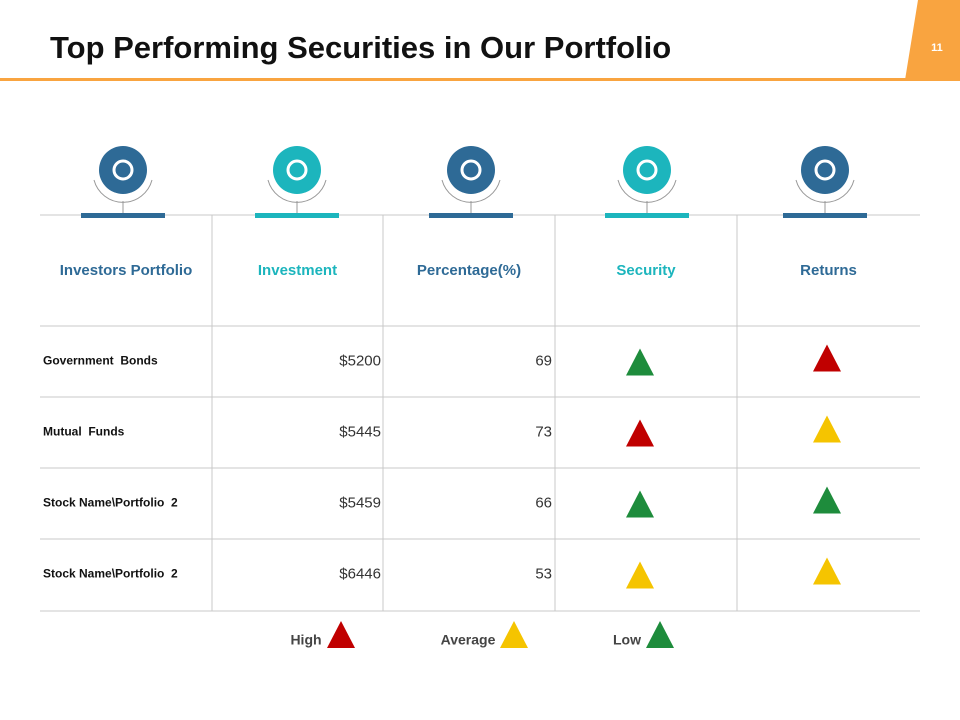  I want to click on row-name: Mutual Funds, so click(84, 432).